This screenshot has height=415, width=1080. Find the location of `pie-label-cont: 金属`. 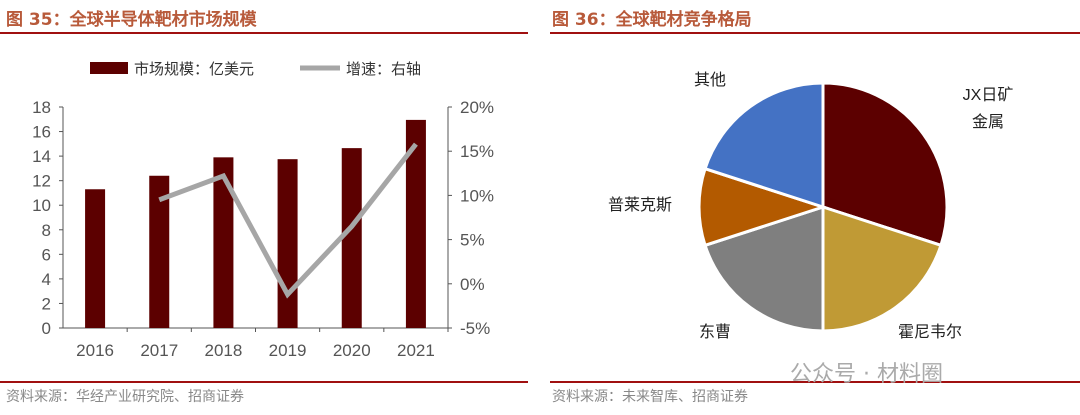

pie-label-cont: 金属 is located at coordinates (988, 122).